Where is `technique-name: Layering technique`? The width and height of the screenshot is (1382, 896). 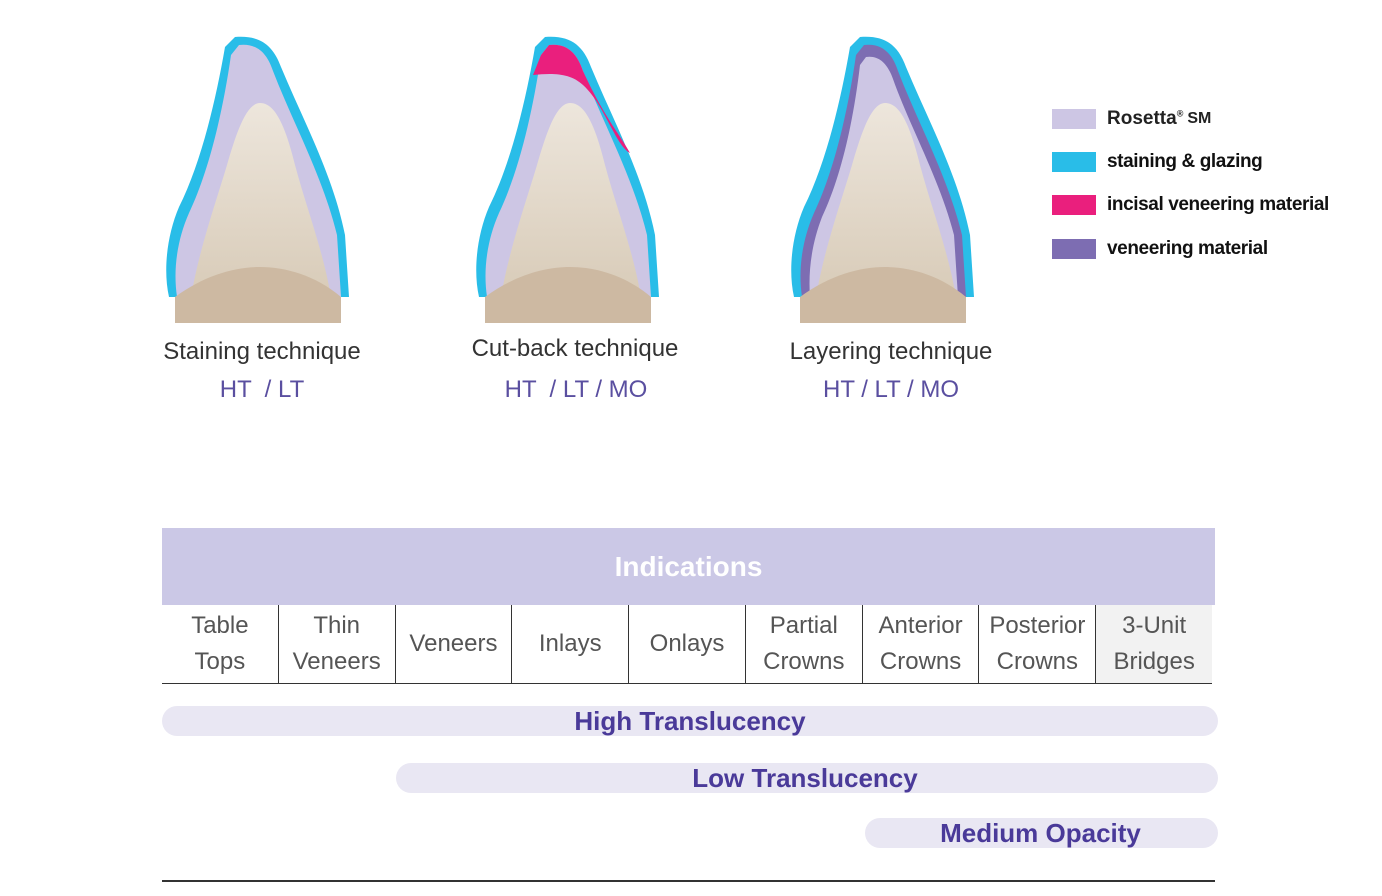
technique-name: Layering technique is located at coordinates (891, 351).